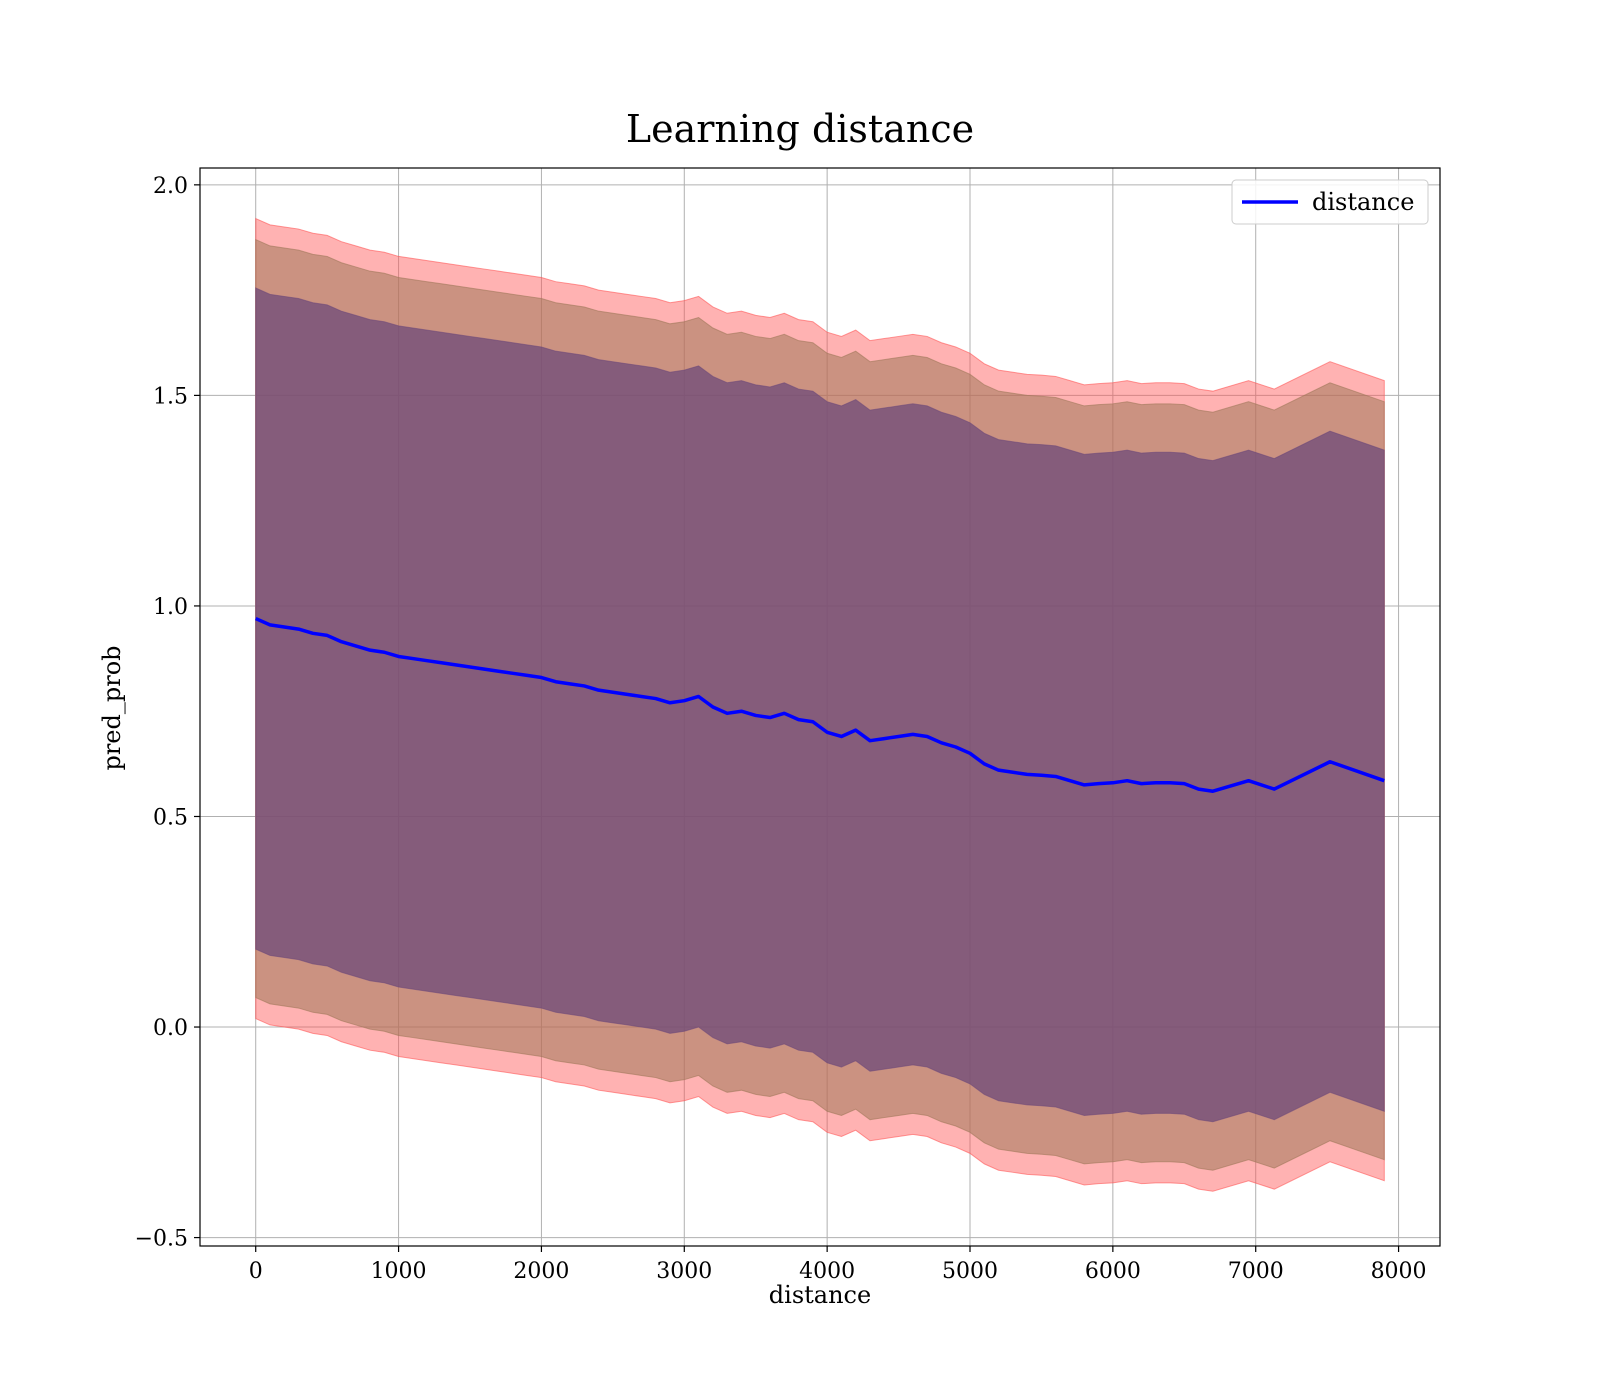 The image size is (1600, 1400). I want to click on y-tick-label: 0.0, so click(170, 1028).